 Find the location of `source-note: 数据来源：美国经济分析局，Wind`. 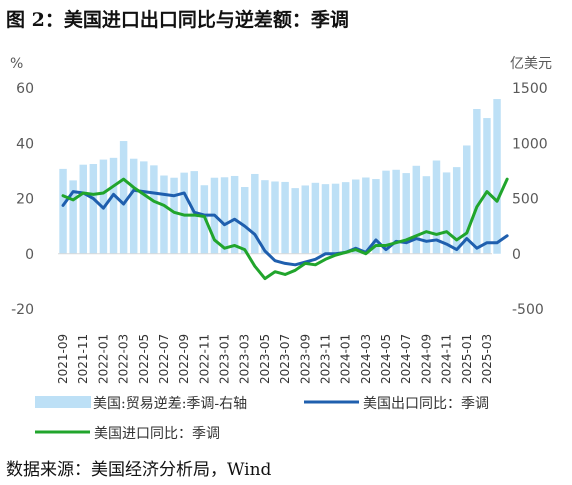

source-note: 数据来源：美国经济分析局，Wind is located at coordinates (139, 470).